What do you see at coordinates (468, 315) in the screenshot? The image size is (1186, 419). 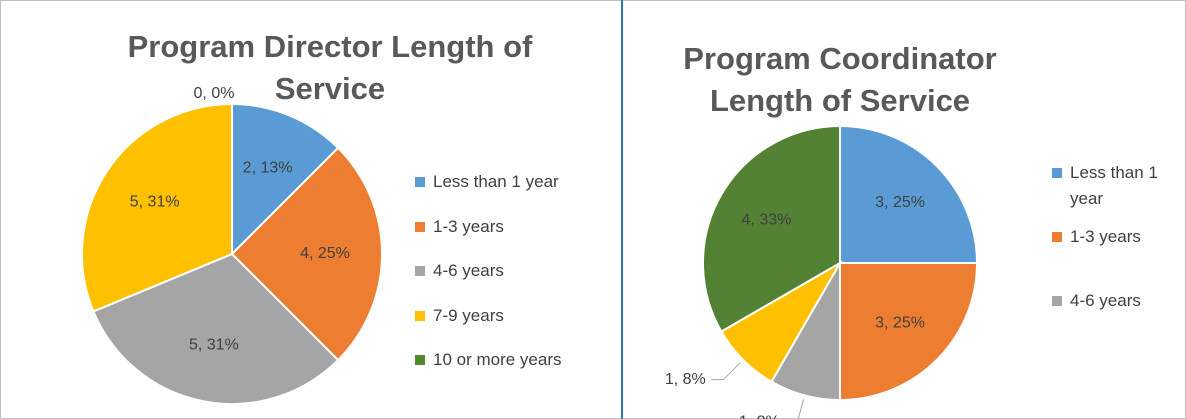 I see `legend-label: 7-9 years` at bounding box center [468, 315].